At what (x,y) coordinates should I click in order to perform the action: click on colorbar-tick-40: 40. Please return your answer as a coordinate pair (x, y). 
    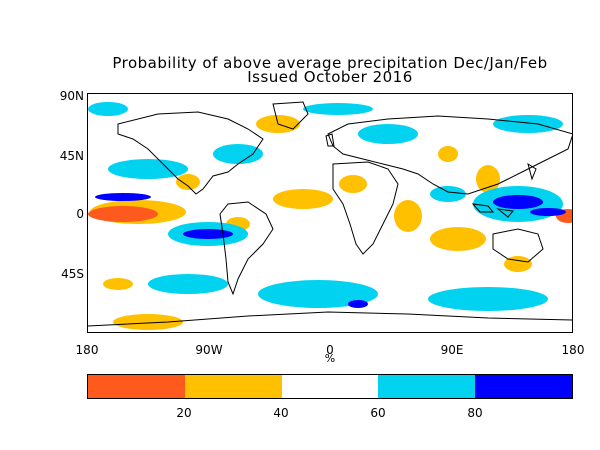
    Looking at the image, I should click on (281, 413).